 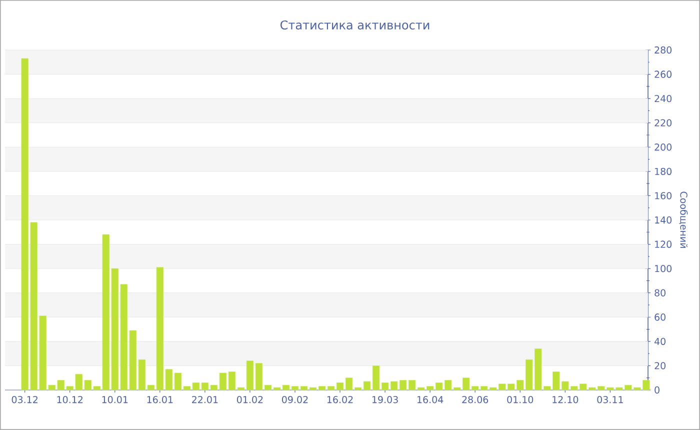 I want to click on x-tick-label: 03.11, so click(x=610, y=400).